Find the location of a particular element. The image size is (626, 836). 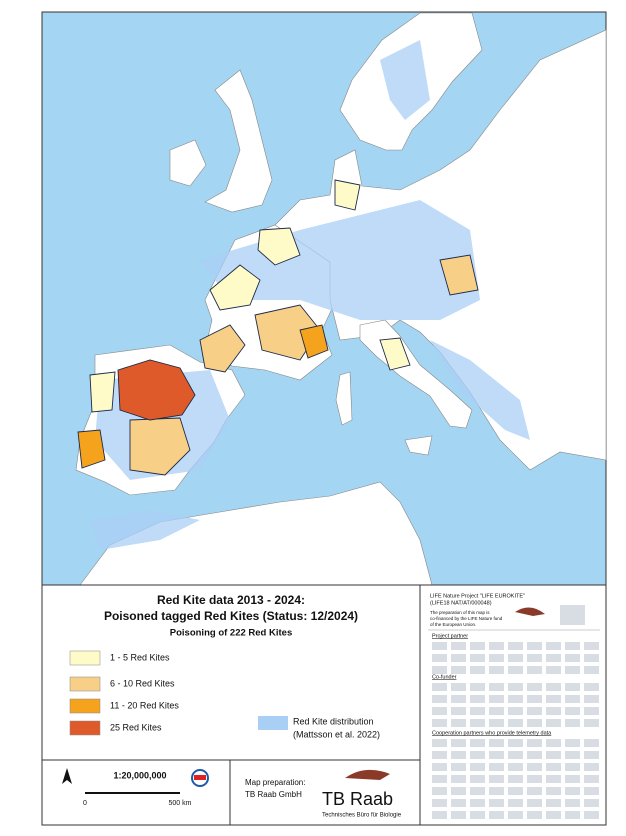

legend-label: 1 - 5 Red Kites is located at coordinates (140, 657).